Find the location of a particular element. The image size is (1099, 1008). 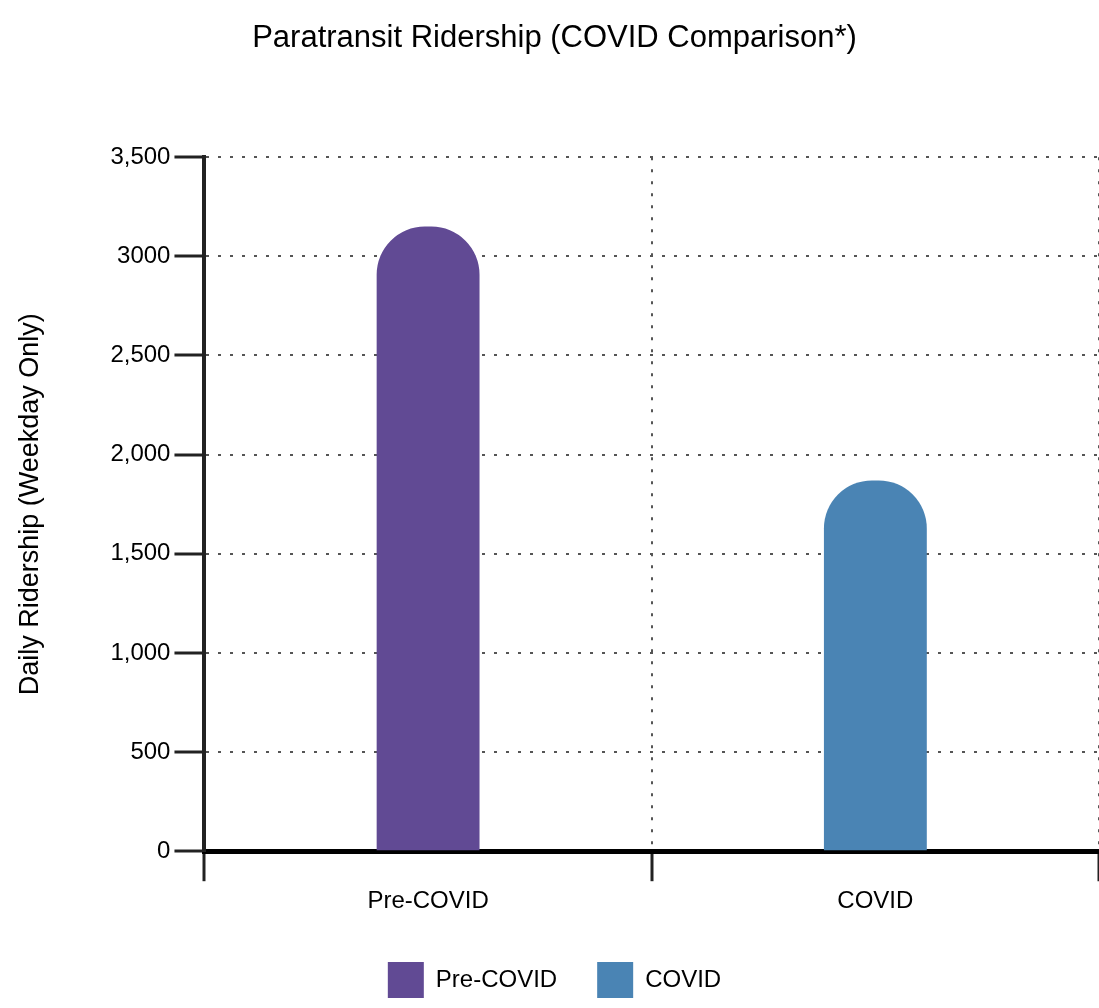

legend-label: COVID is located at coordinates (683, 978).